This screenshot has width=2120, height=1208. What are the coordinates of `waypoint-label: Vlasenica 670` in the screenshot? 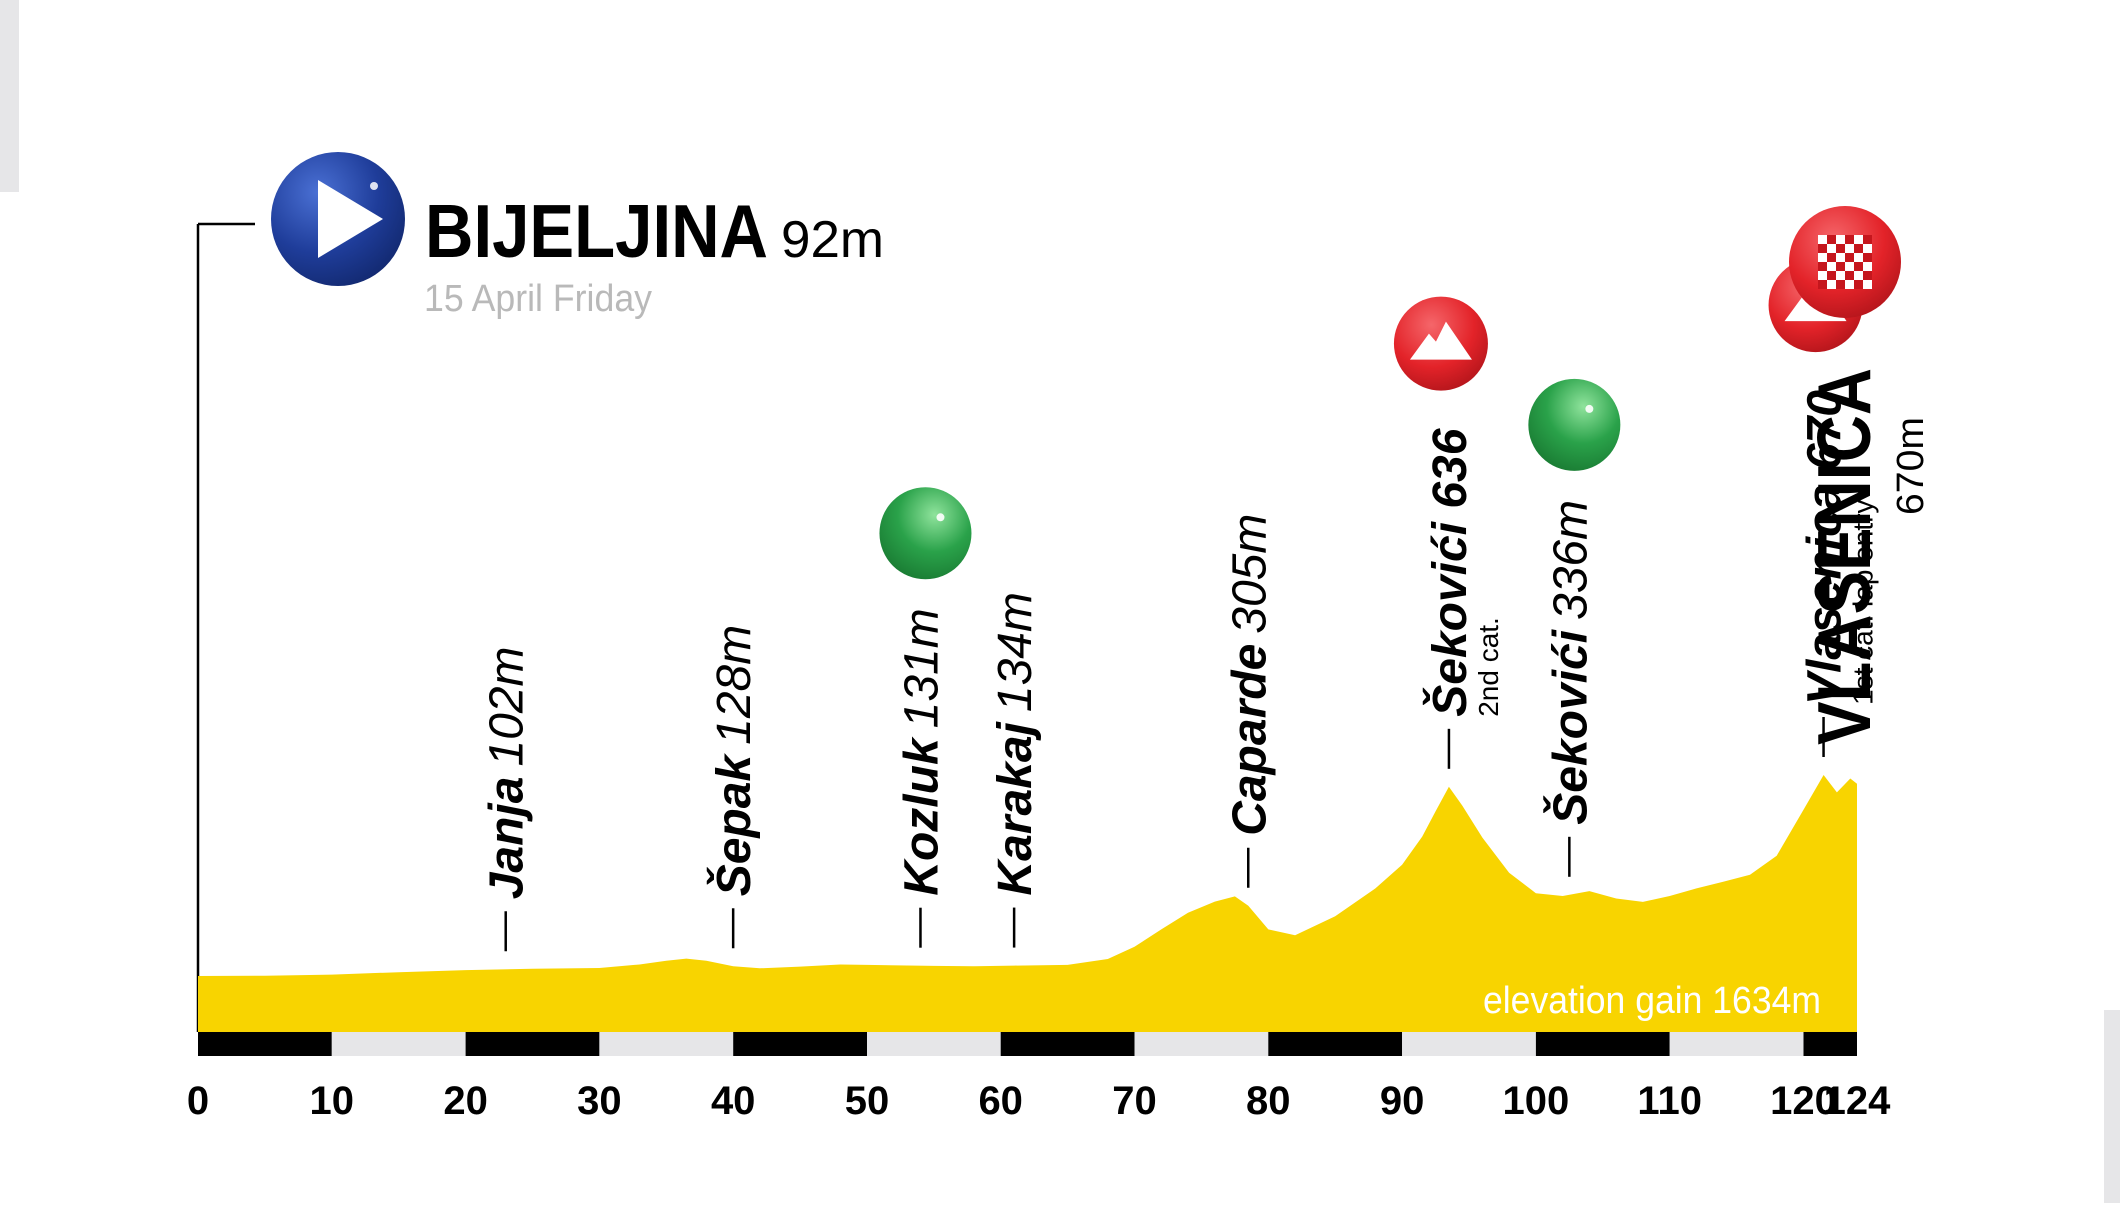 It's located at (1825, 547).